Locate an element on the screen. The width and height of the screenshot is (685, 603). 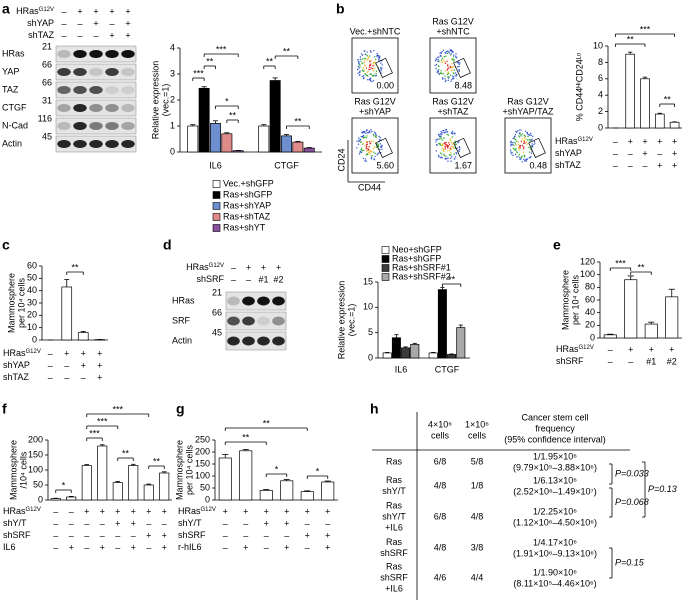
y-tick-label: 80 is located at coordinates (590, 287).